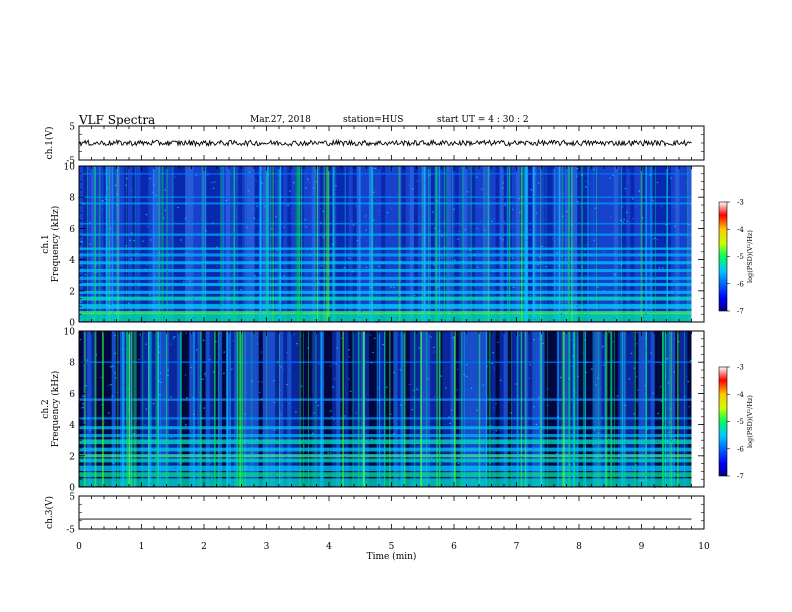  What do you see at coordinates (55, 244) in the screenshot?
I see `y-axis-label-secondary: Frequency (kHz)` at bounding box center [55, 244].